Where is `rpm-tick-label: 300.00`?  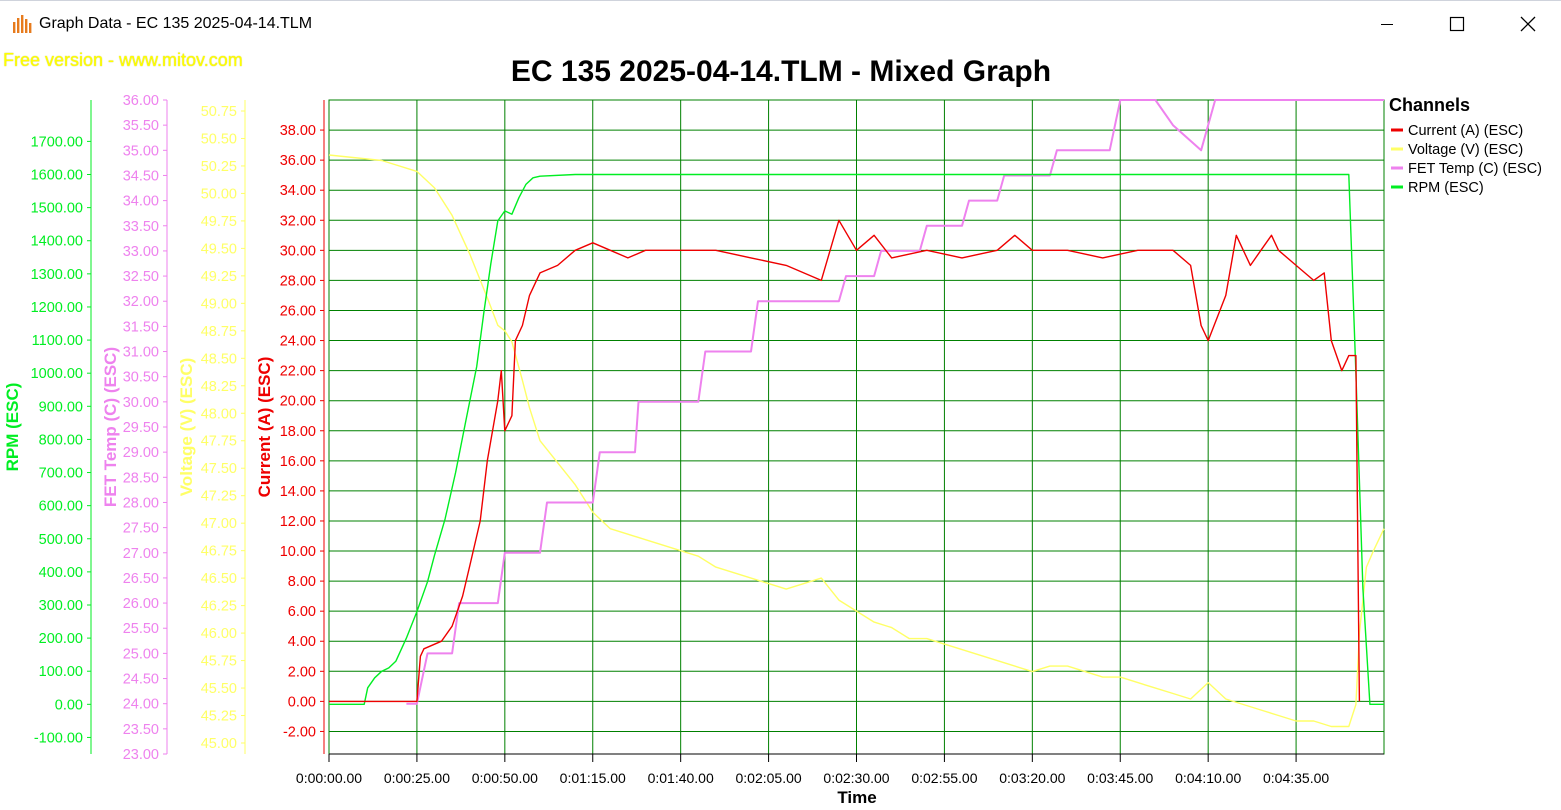
rpm-tick-label: 300.00 is located at coordinates (61, 606).